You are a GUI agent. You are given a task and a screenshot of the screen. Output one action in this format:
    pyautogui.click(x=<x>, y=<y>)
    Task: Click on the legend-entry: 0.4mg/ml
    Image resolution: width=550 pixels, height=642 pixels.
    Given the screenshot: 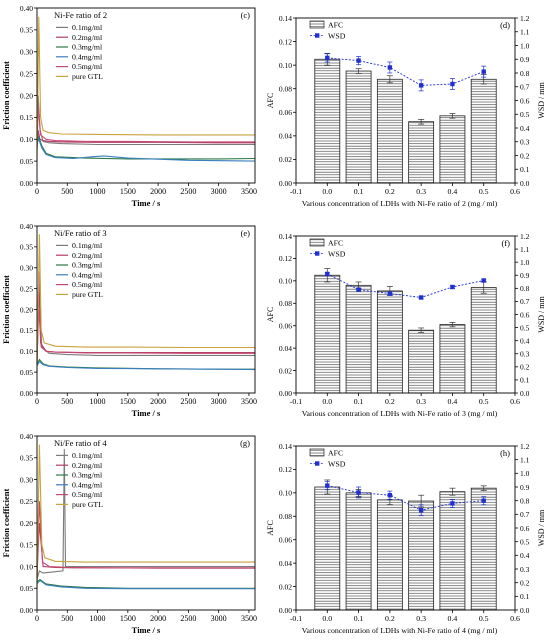 What is the action you would take?
    pyautogui.click(x=87, y=484)
    